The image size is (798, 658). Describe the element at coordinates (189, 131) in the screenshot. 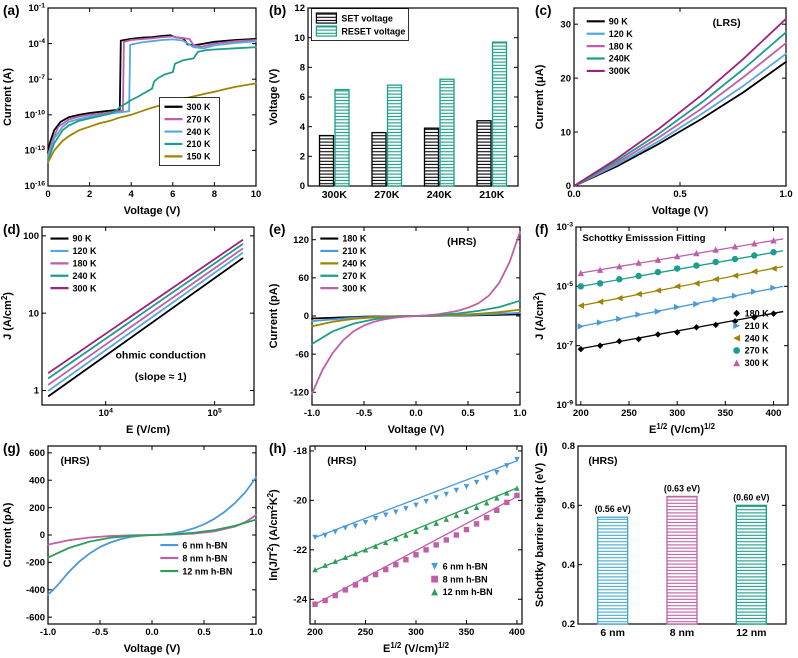

I see `legend: 300 K 270 K 240 K 210 K 150 K` at that location.